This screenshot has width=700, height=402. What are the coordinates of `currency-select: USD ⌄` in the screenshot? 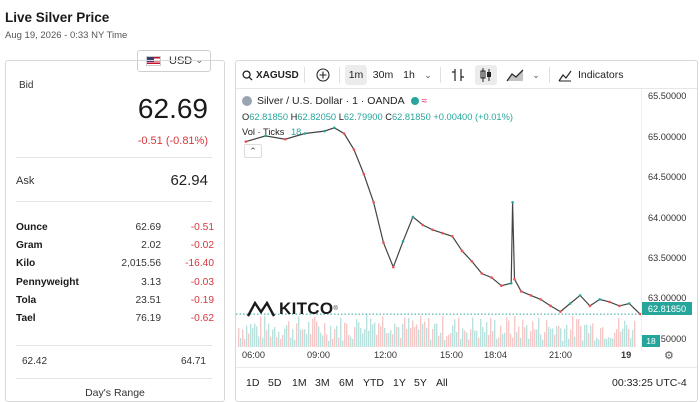 It's located at (174, 61).